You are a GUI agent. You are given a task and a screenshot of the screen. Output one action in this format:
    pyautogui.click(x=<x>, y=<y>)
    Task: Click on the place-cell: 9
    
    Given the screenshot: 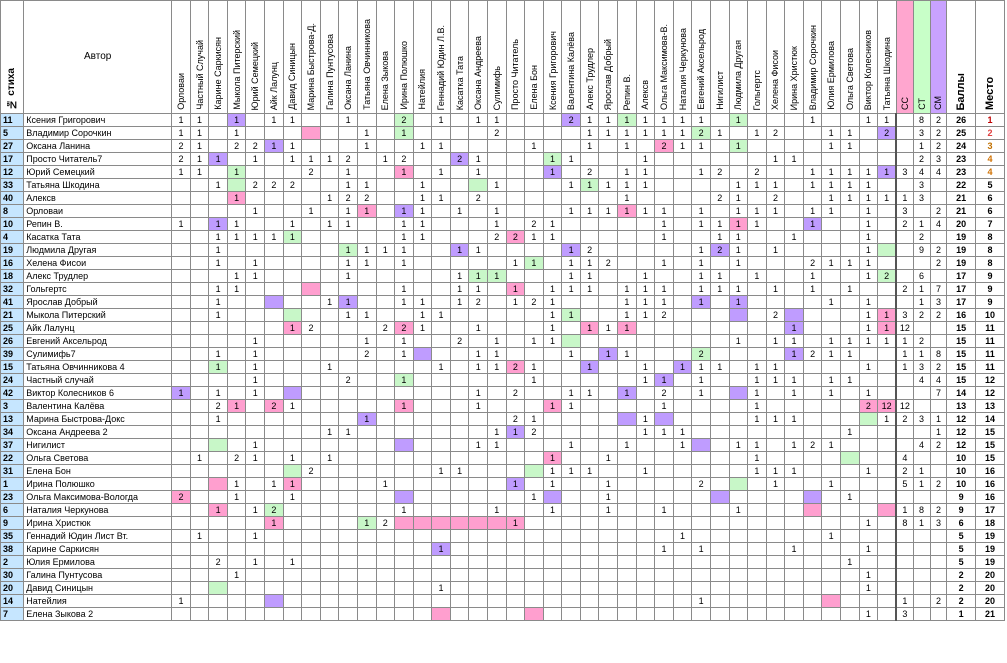 What is the action you would take?
    pyautogui.click(x=990, y=302)
    